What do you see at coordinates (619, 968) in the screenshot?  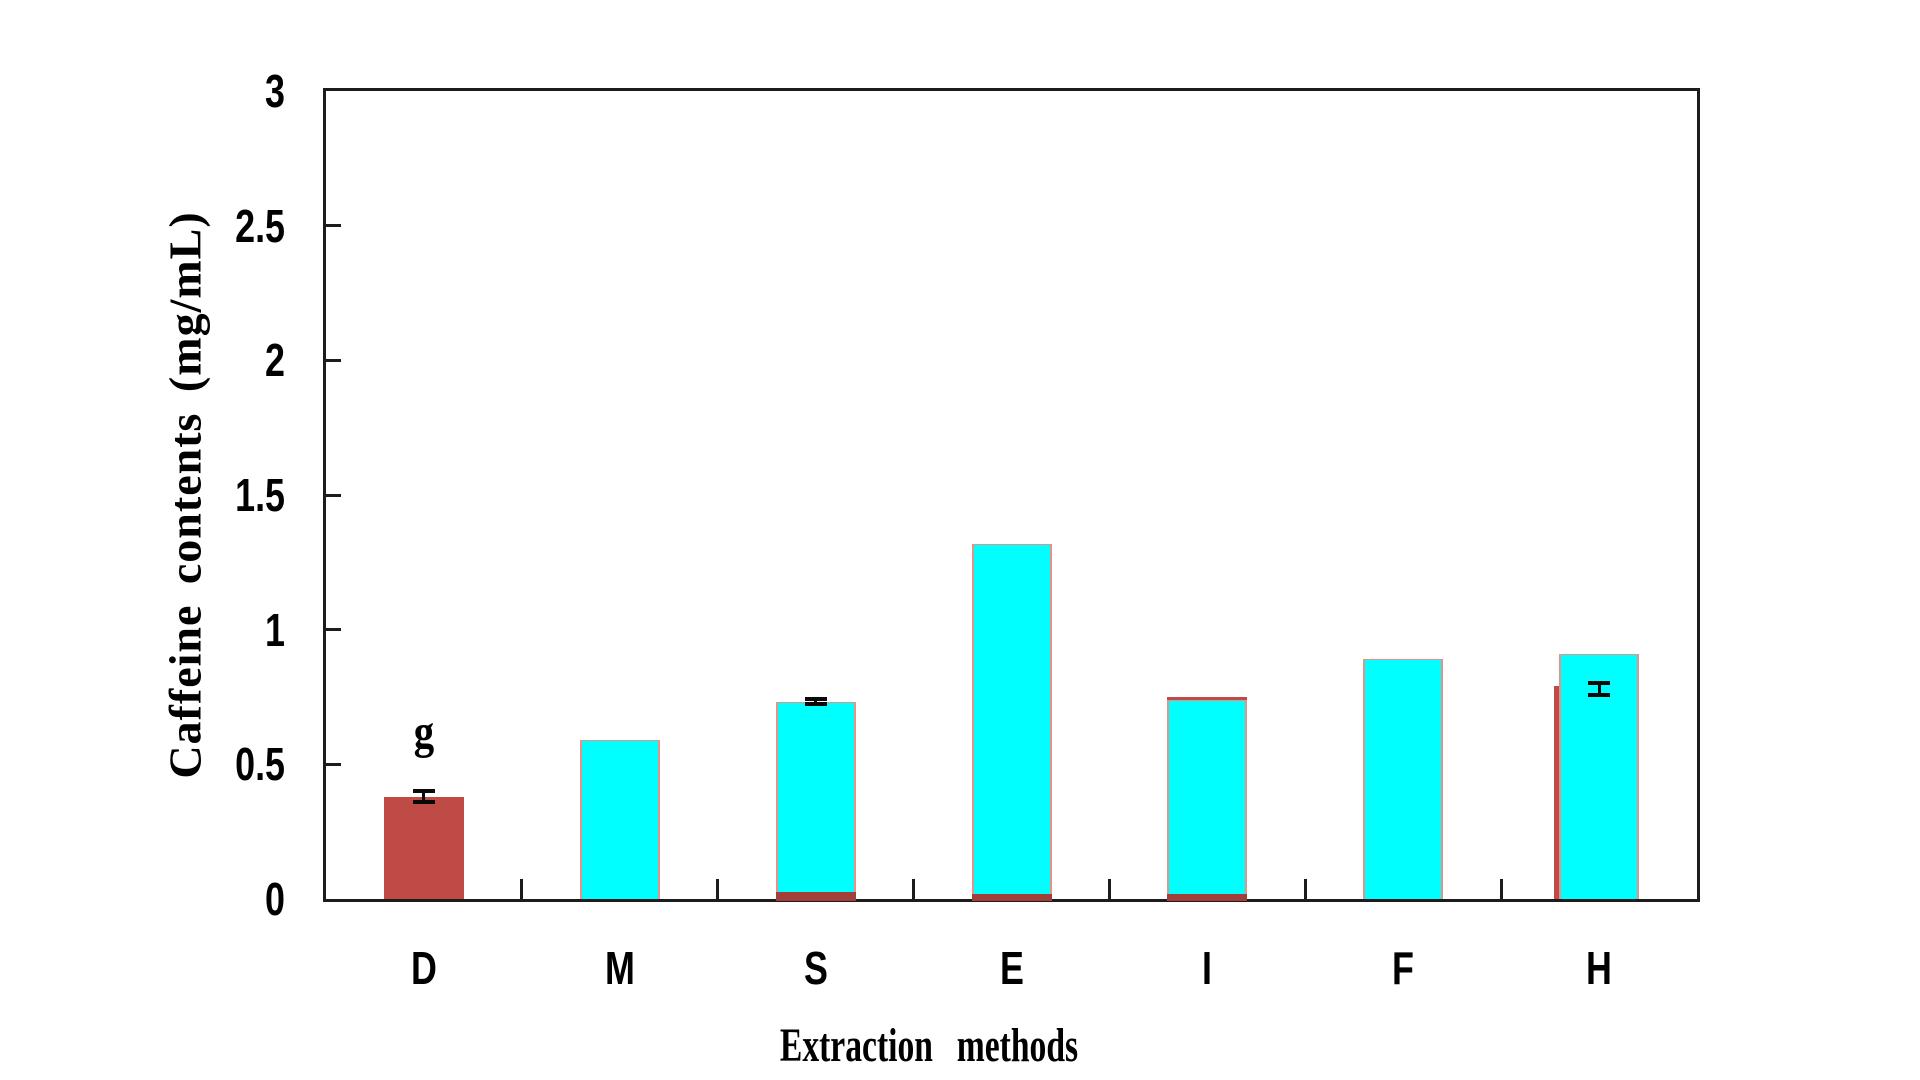 I see `x-category-label-M: M` at bounding box center [619, 968].